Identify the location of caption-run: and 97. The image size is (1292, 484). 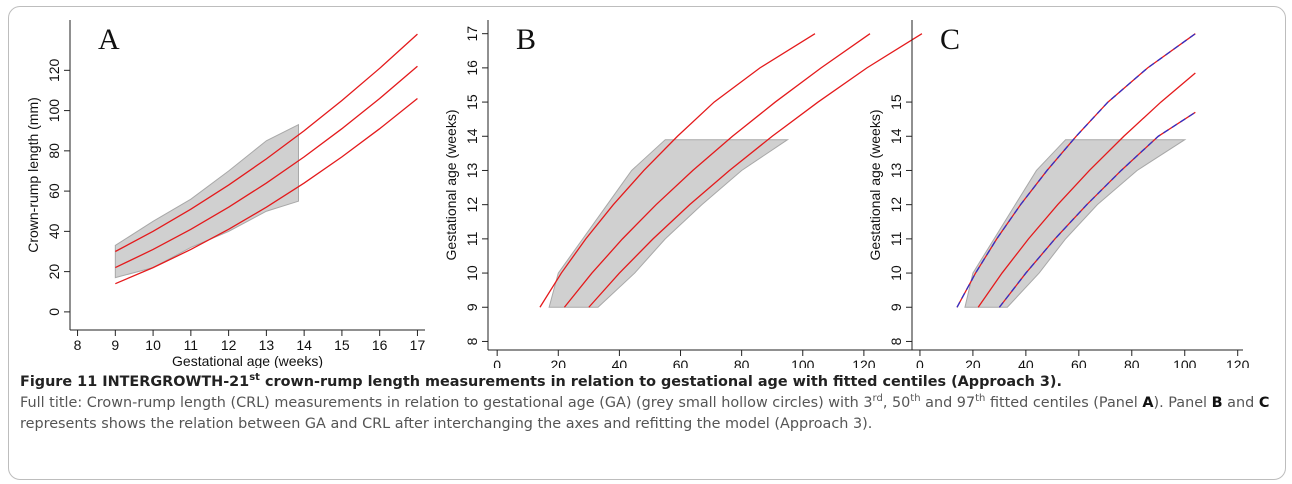
(948, 403).